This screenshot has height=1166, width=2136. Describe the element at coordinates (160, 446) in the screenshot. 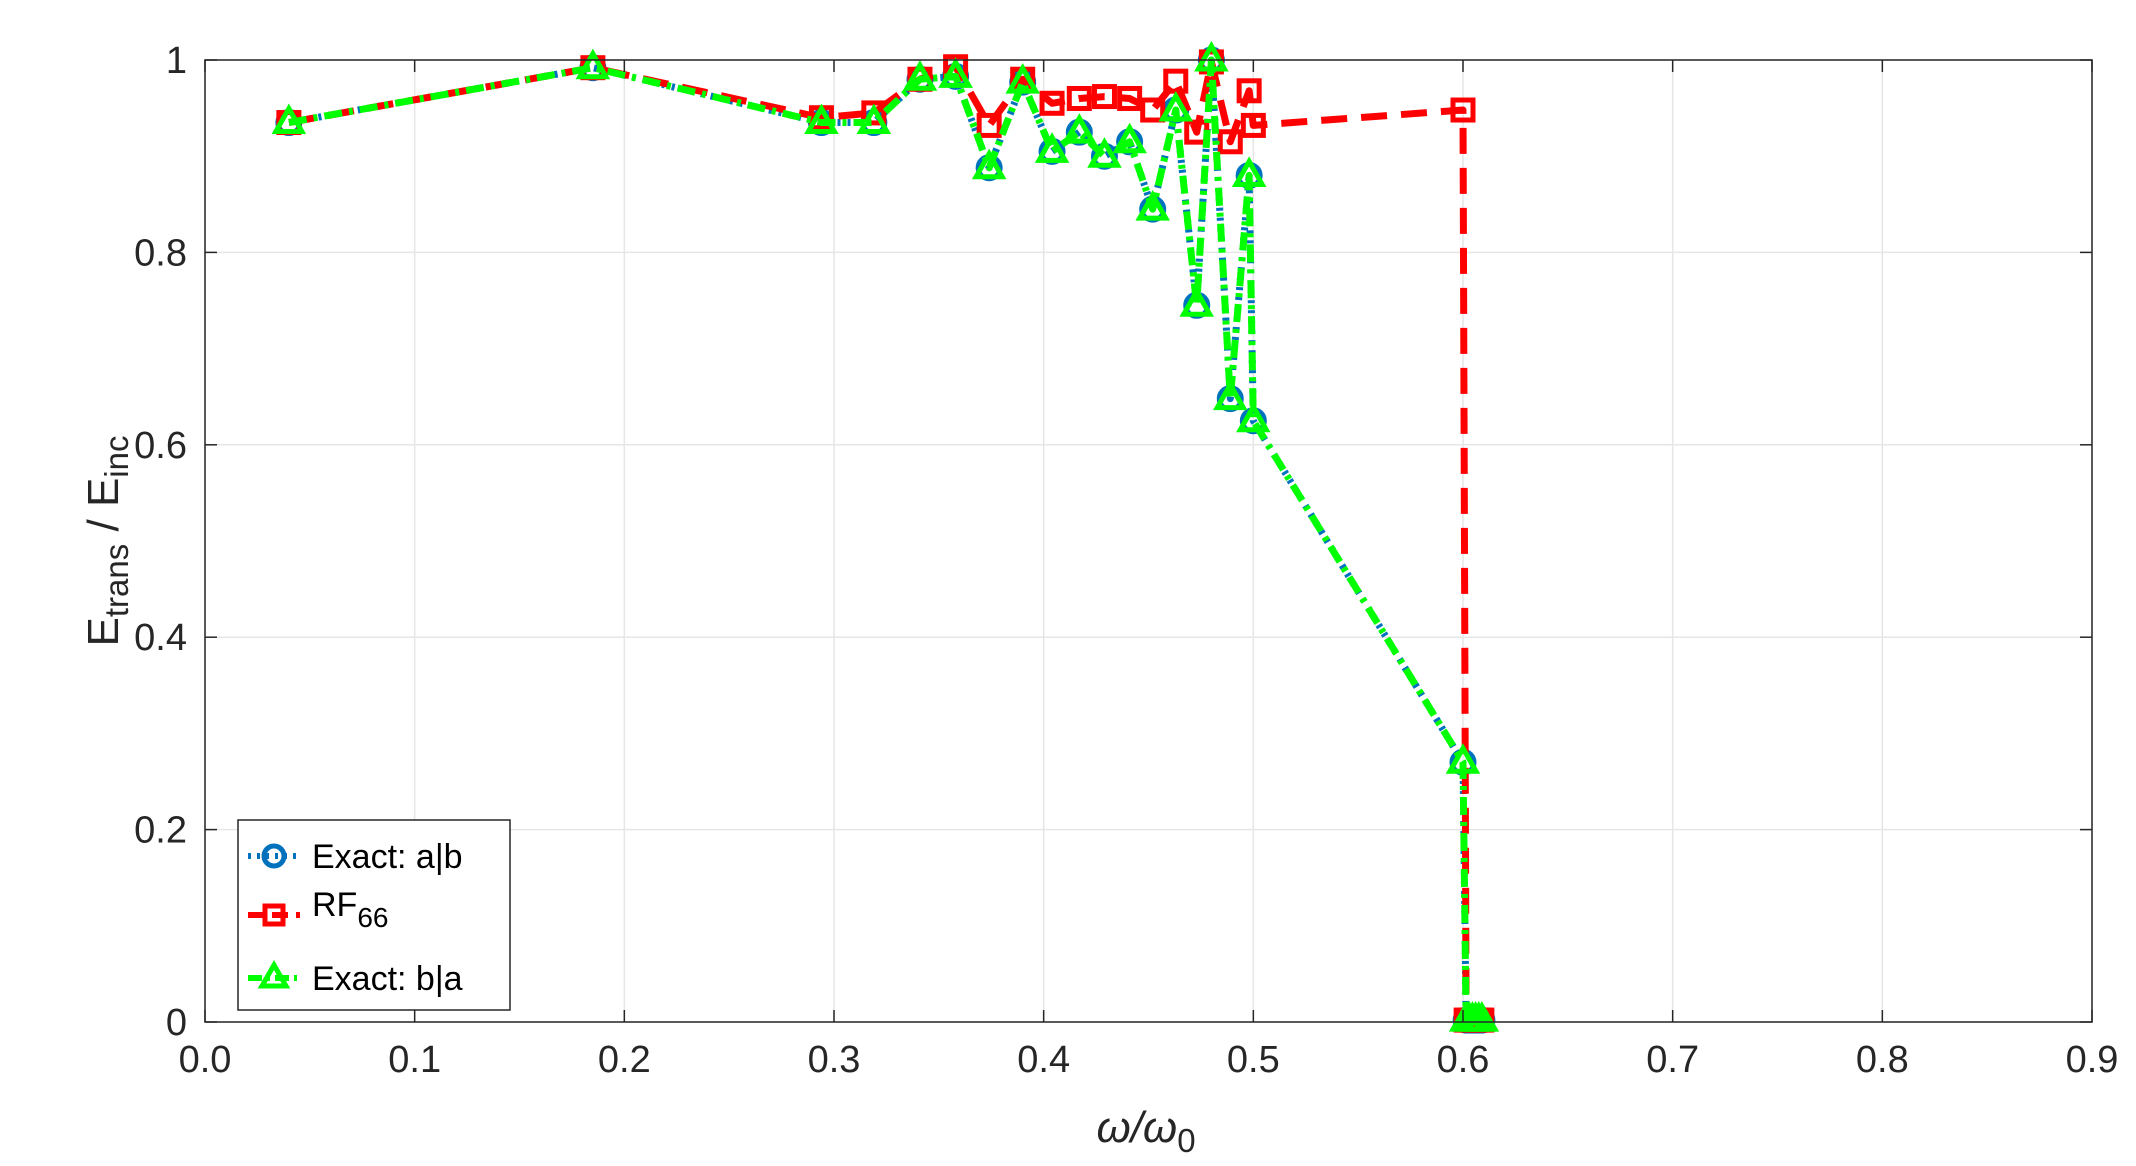

I see `y-tick-label: 0.6` at that location.